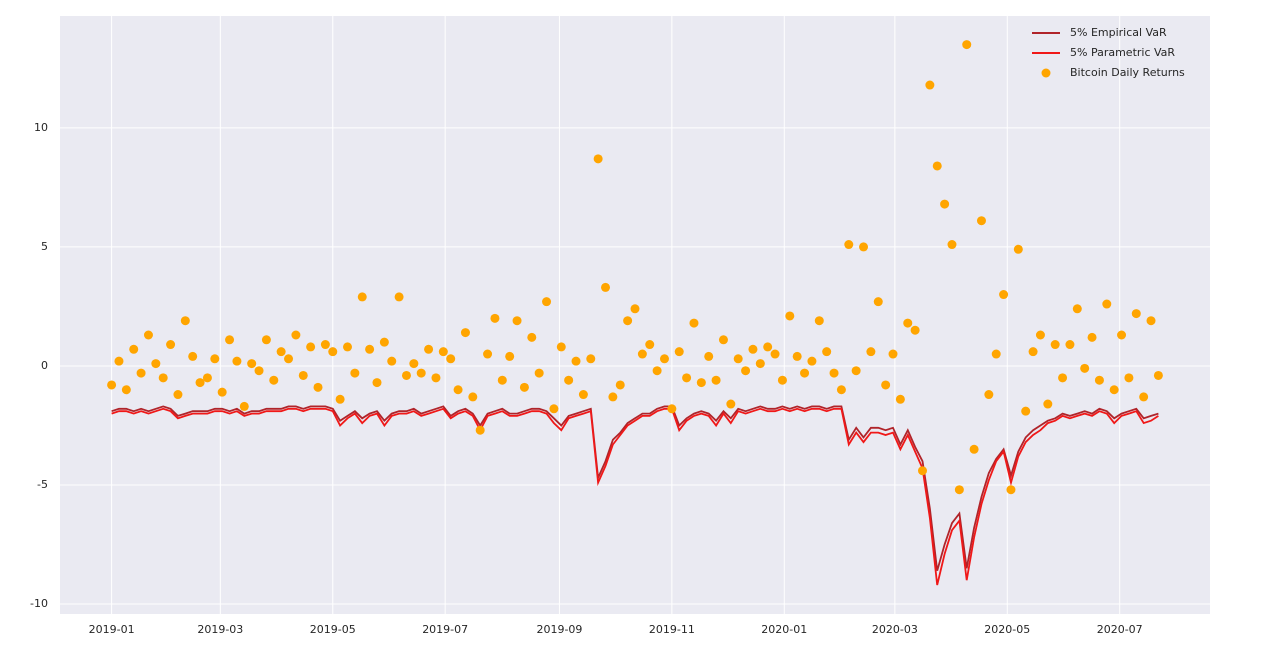  Describe the element at coordinates (41, 127) in the screenshot. I see `y-tick-label: 10` at that location.